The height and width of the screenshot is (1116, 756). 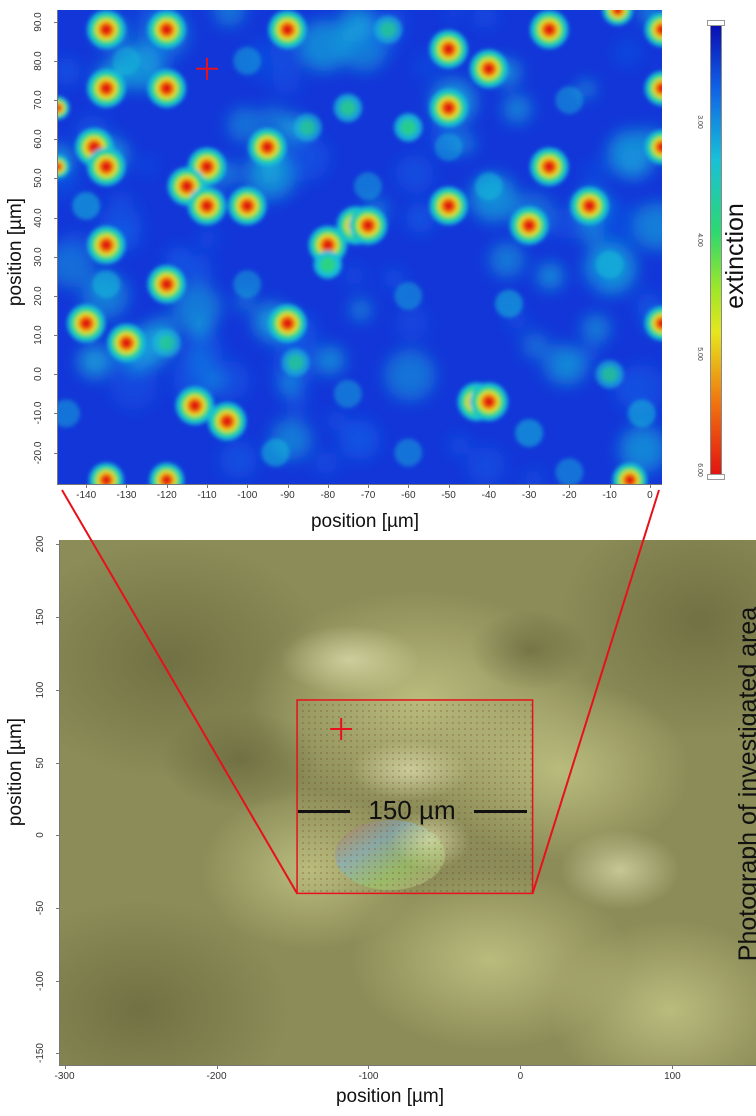 I want to click on heatmap-y-tick-label: 70.0, so click(x=38, y=100).